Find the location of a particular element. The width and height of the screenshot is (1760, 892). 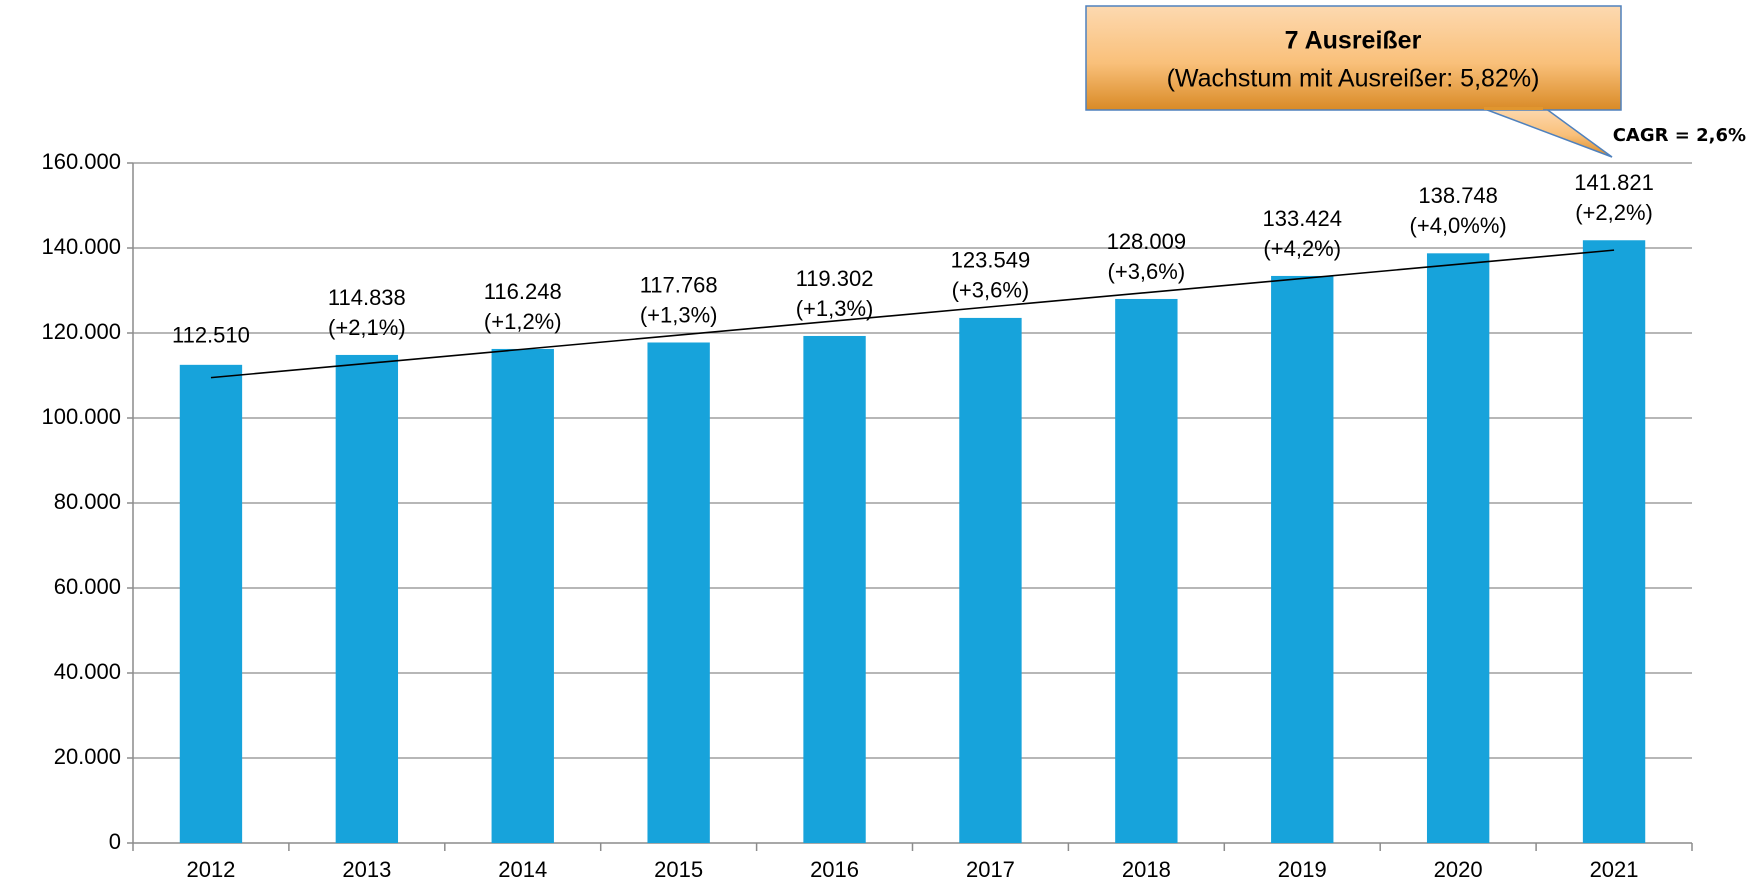

callout-title: 7 Ausreißer is located at coordinates (1353, 41).